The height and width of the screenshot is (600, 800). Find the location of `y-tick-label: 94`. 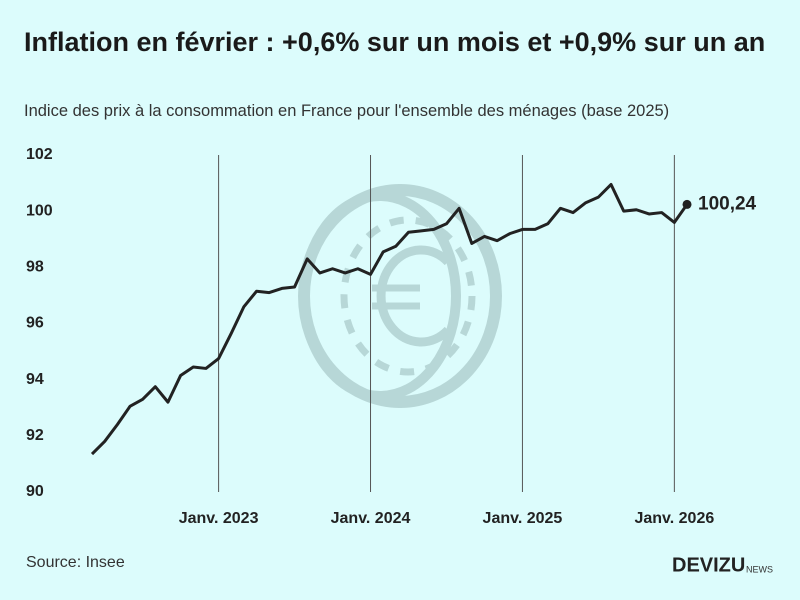

y-tick-label: 94 is located at coordinates (35, 379).